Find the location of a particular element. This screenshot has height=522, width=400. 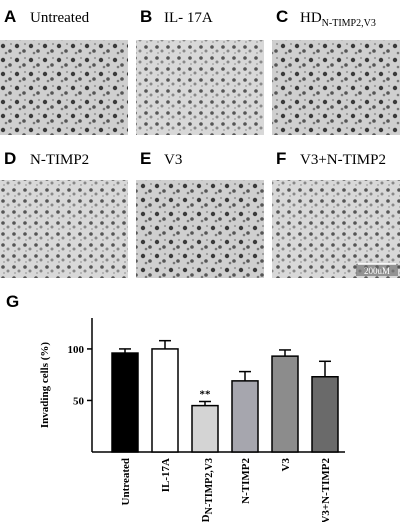

x-tick-label-text: V3+N-TIMP2 is located at coordinates (326, 490).